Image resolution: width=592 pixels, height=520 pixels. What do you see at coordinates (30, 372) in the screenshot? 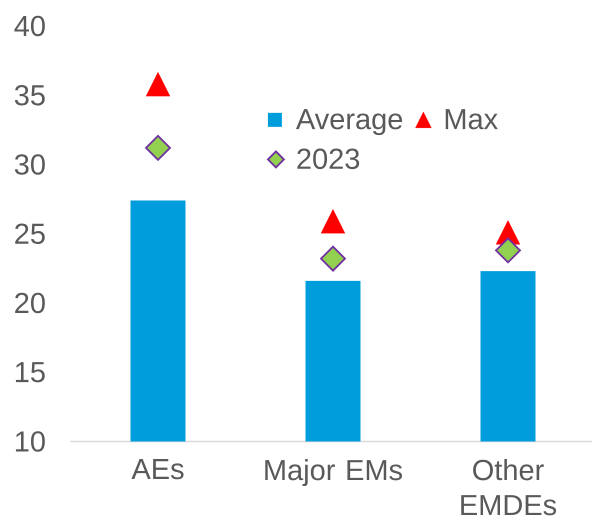
I see `y-tick-label: 15` at bounding box center [30, 372].